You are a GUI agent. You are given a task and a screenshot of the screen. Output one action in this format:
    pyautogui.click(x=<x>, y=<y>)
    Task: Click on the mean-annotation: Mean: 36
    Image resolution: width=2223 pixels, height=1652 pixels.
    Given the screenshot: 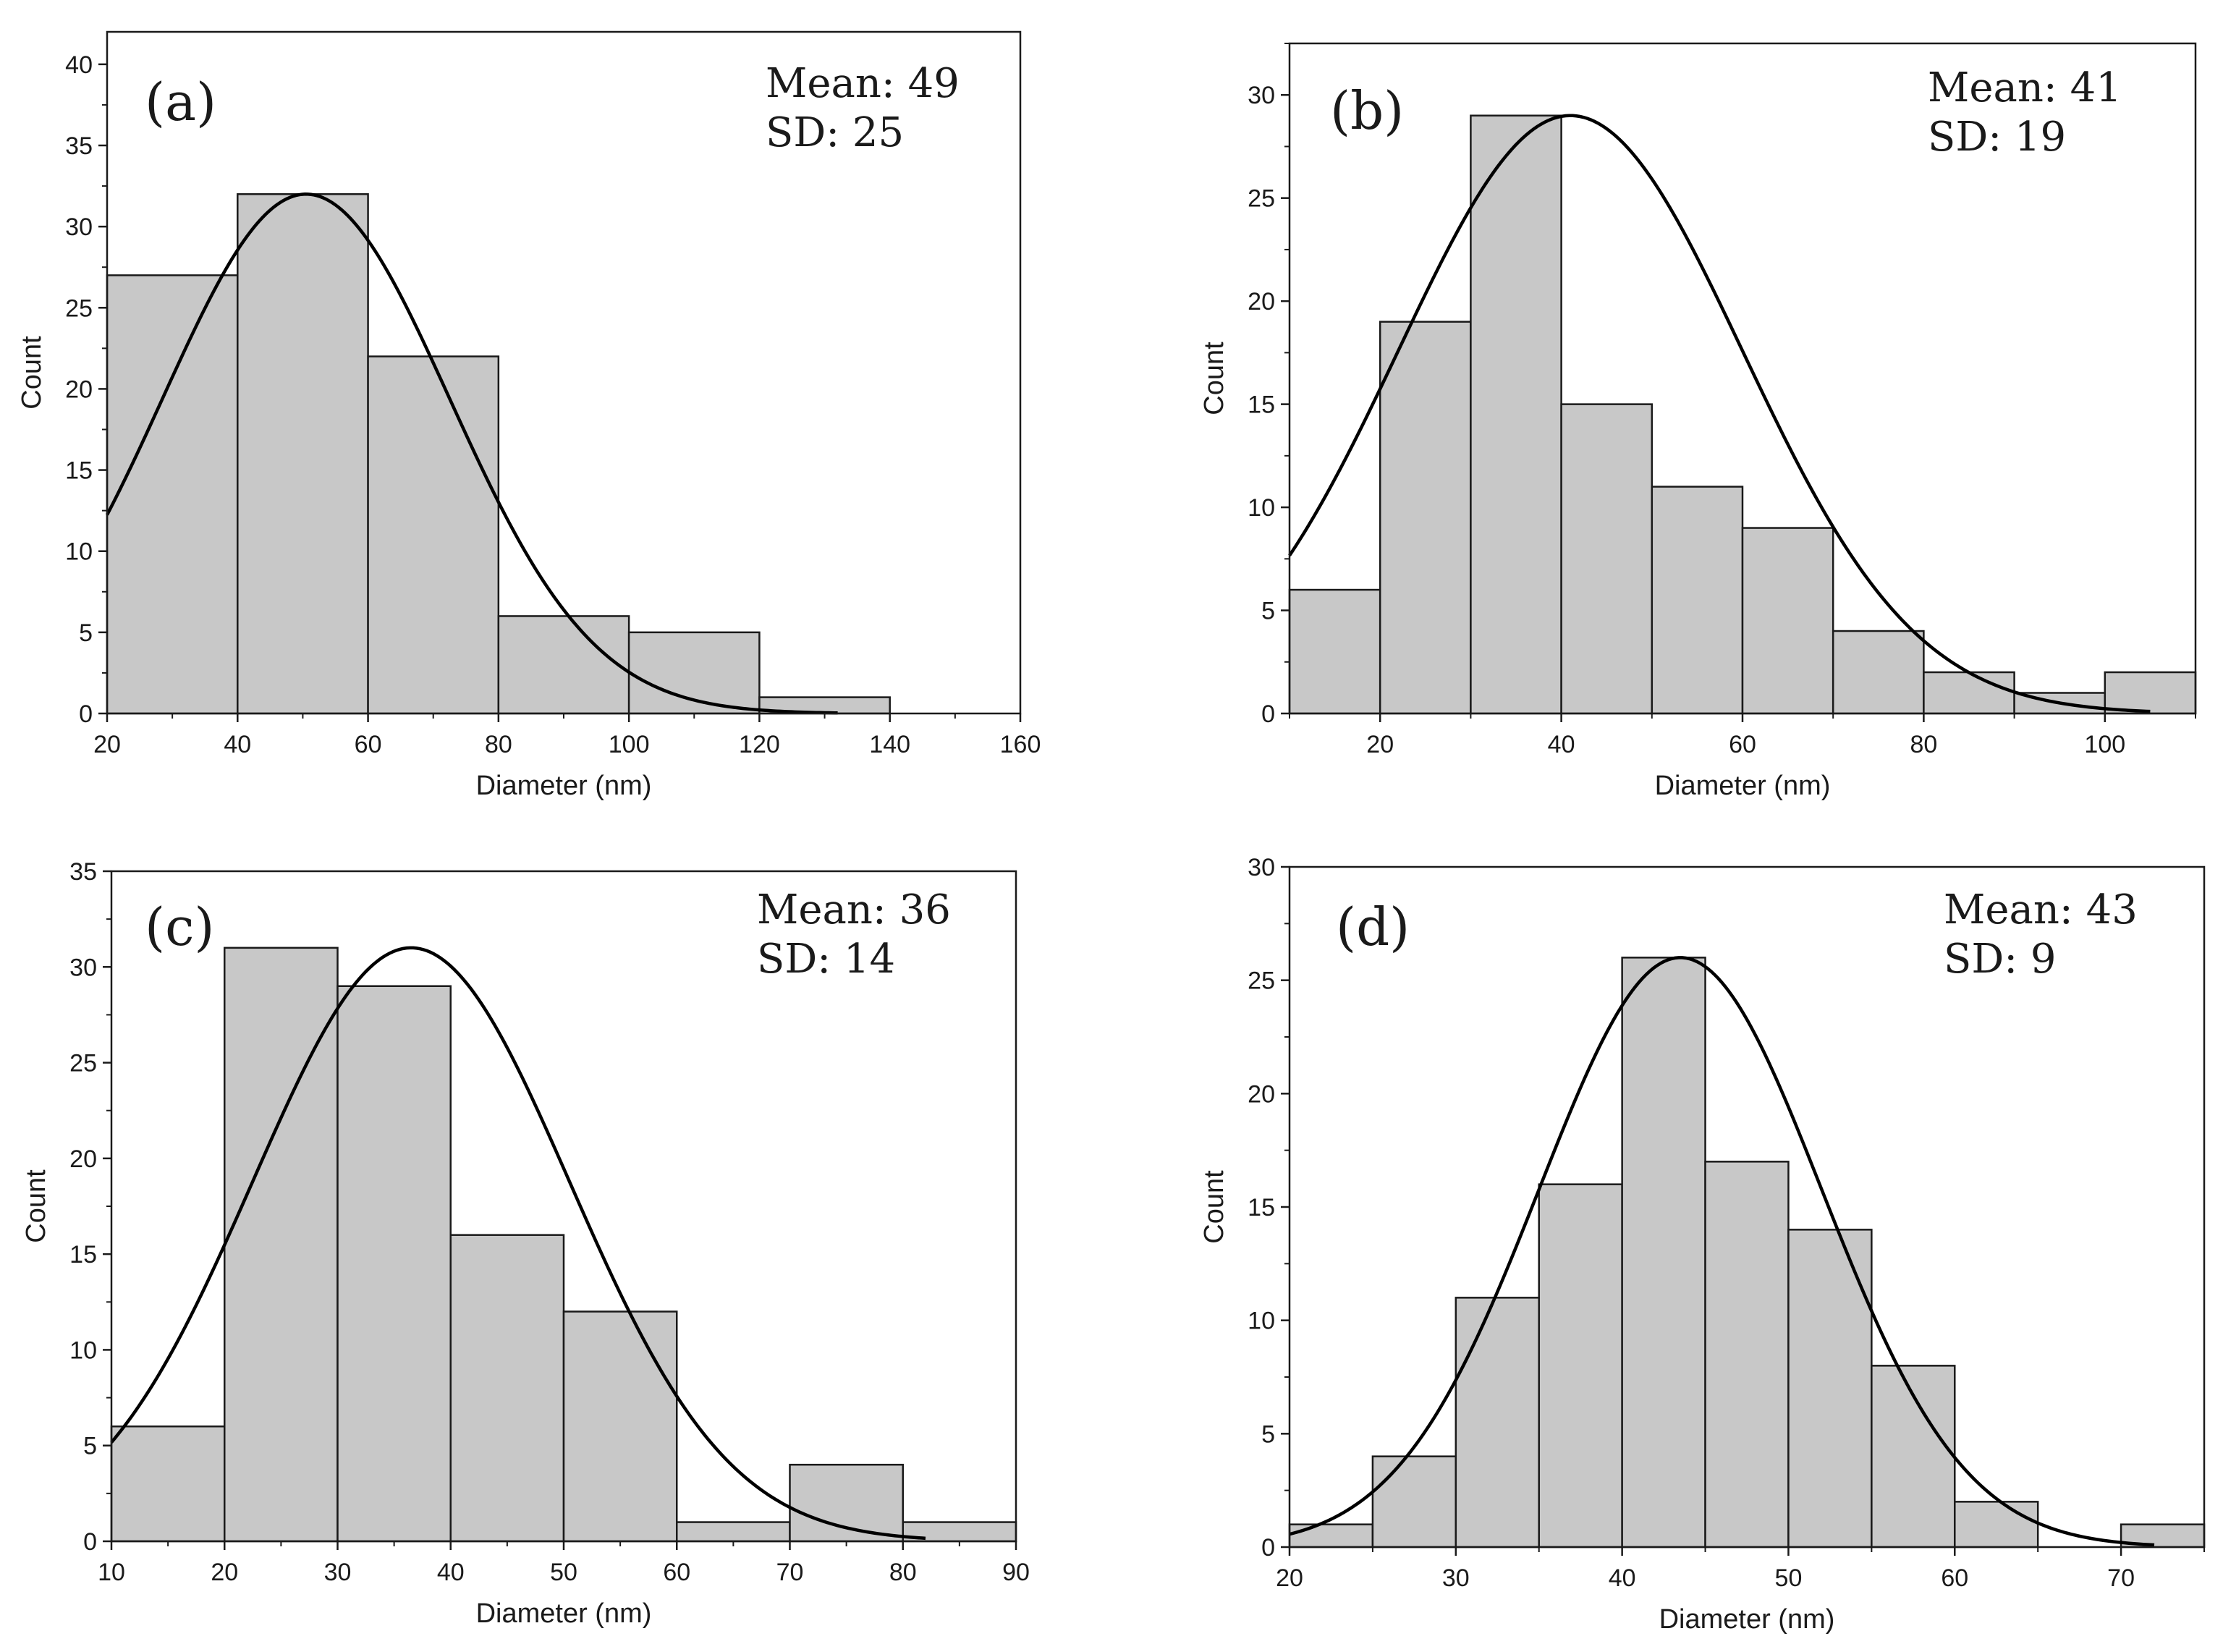 What is the action you would take?
    pyautogui.click(x=854, y=909)
    